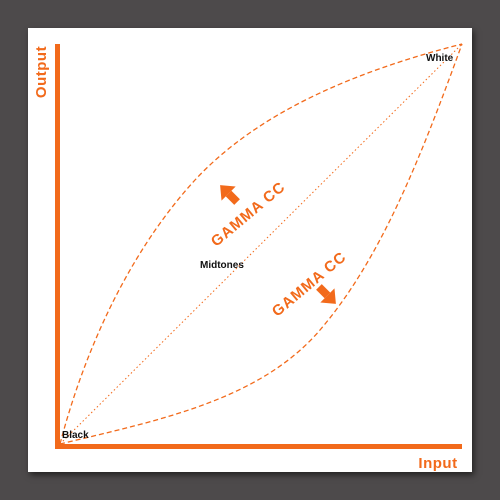  I want to click on down-arrow-icon, so click(326, 294).